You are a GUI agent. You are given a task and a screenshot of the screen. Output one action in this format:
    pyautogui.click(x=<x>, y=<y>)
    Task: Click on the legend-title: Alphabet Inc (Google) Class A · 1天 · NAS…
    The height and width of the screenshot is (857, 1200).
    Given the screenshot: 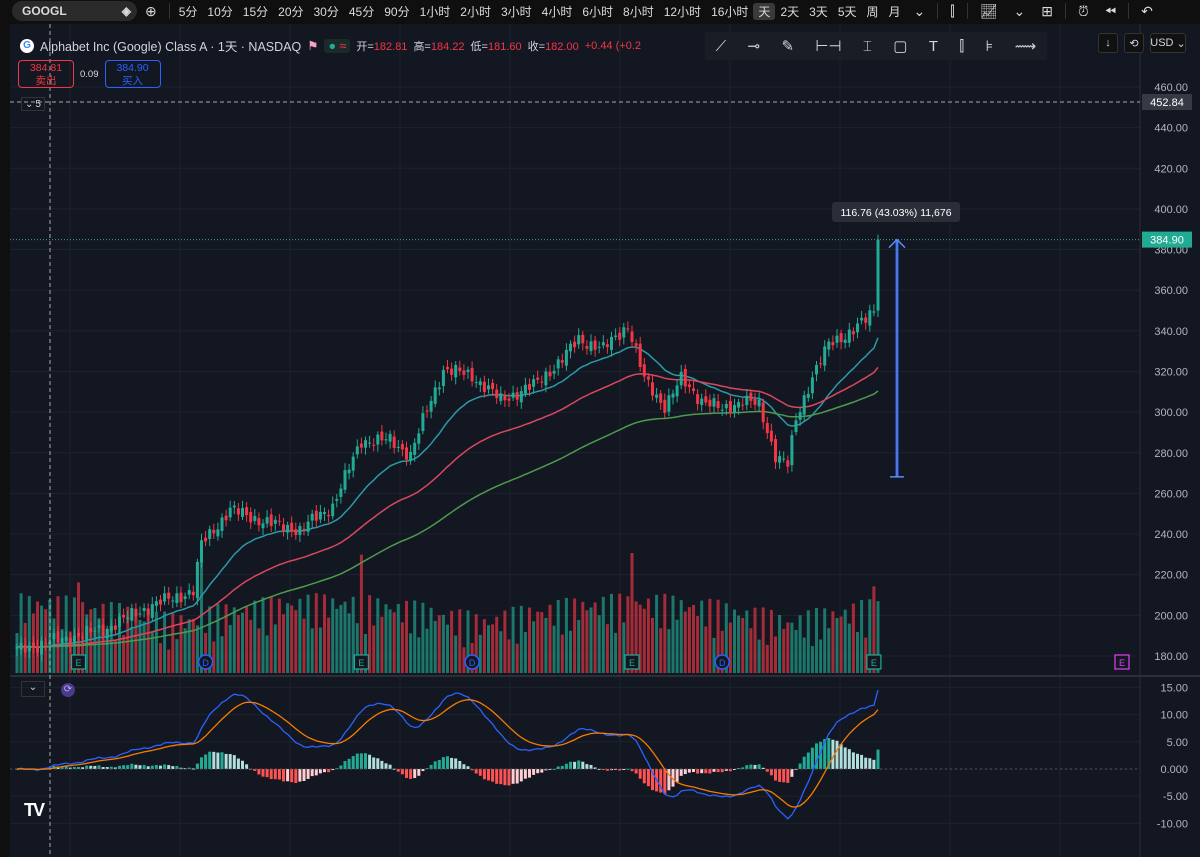 What is the action you would take?
    pyautogui.click(x=171, y=47)
    